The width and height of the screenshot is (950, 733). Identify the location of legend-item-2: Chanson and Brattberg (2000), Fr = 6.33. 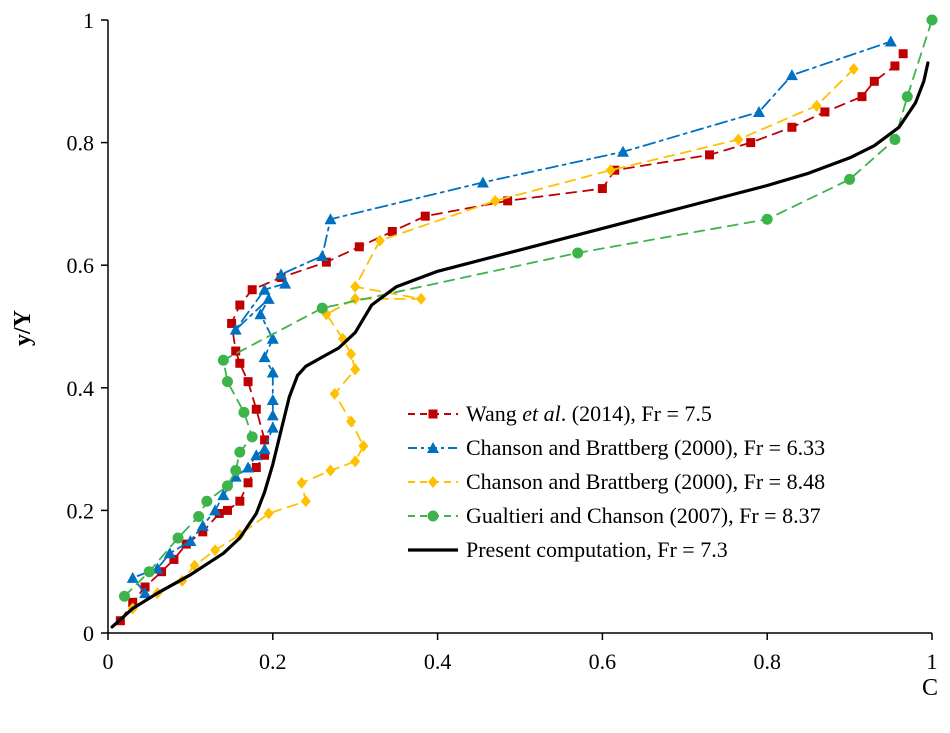
(616, 447).